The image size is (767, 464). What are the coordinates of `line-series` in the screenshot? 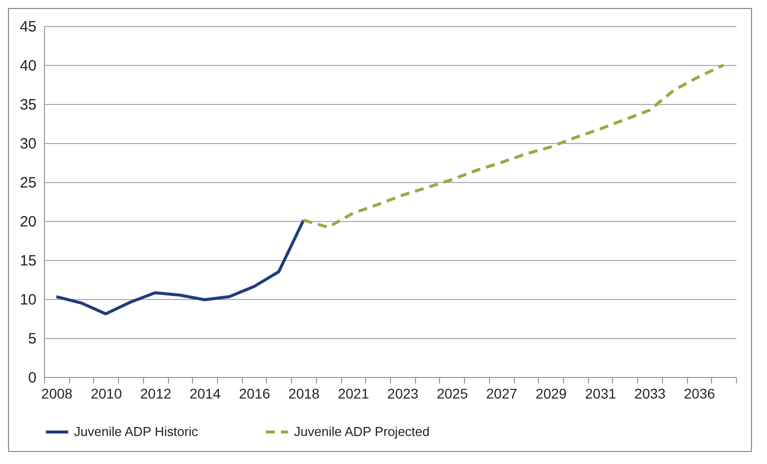 It's located at (179, 267).